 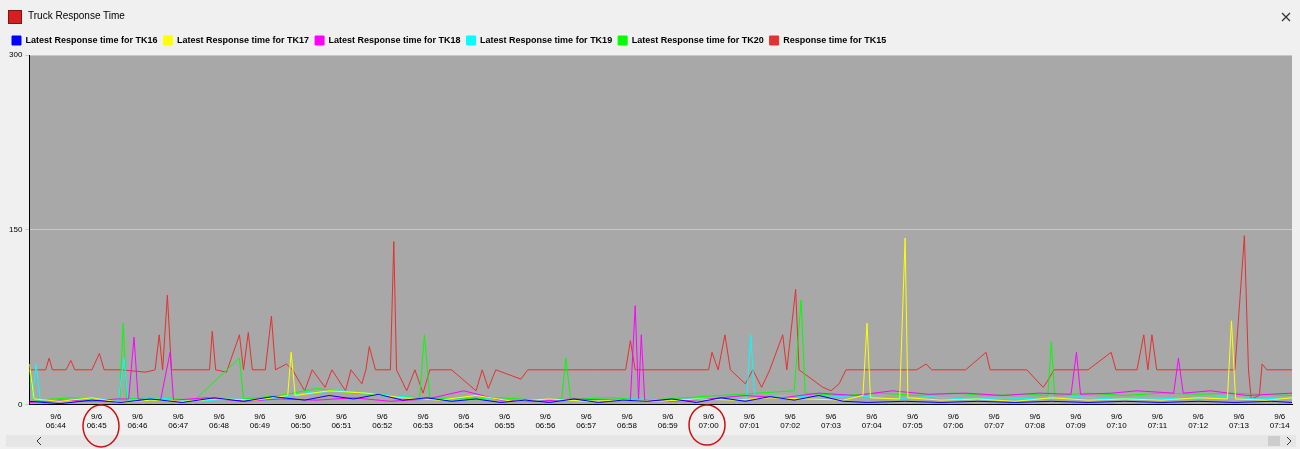 What do you see at coordinates (464, 421) in the screenshot?
I see `x-tick-label: 9/6 06:54` at bounding box center [464, 421].